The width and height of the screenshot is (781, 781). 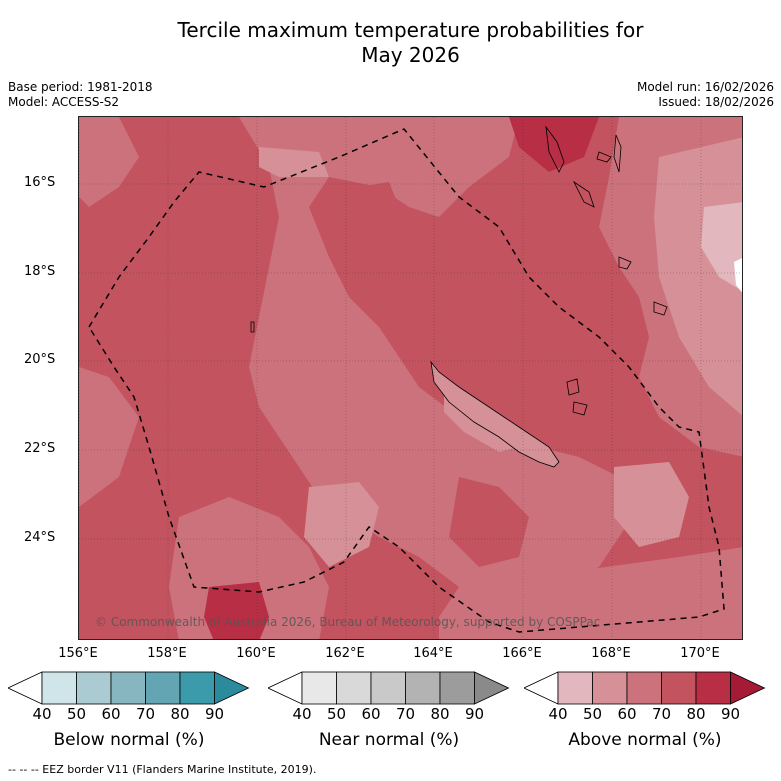 What do you see at coordinates (236, 610) in the screenshot?
I see `region-80-south` at bounding box center [236, 610].